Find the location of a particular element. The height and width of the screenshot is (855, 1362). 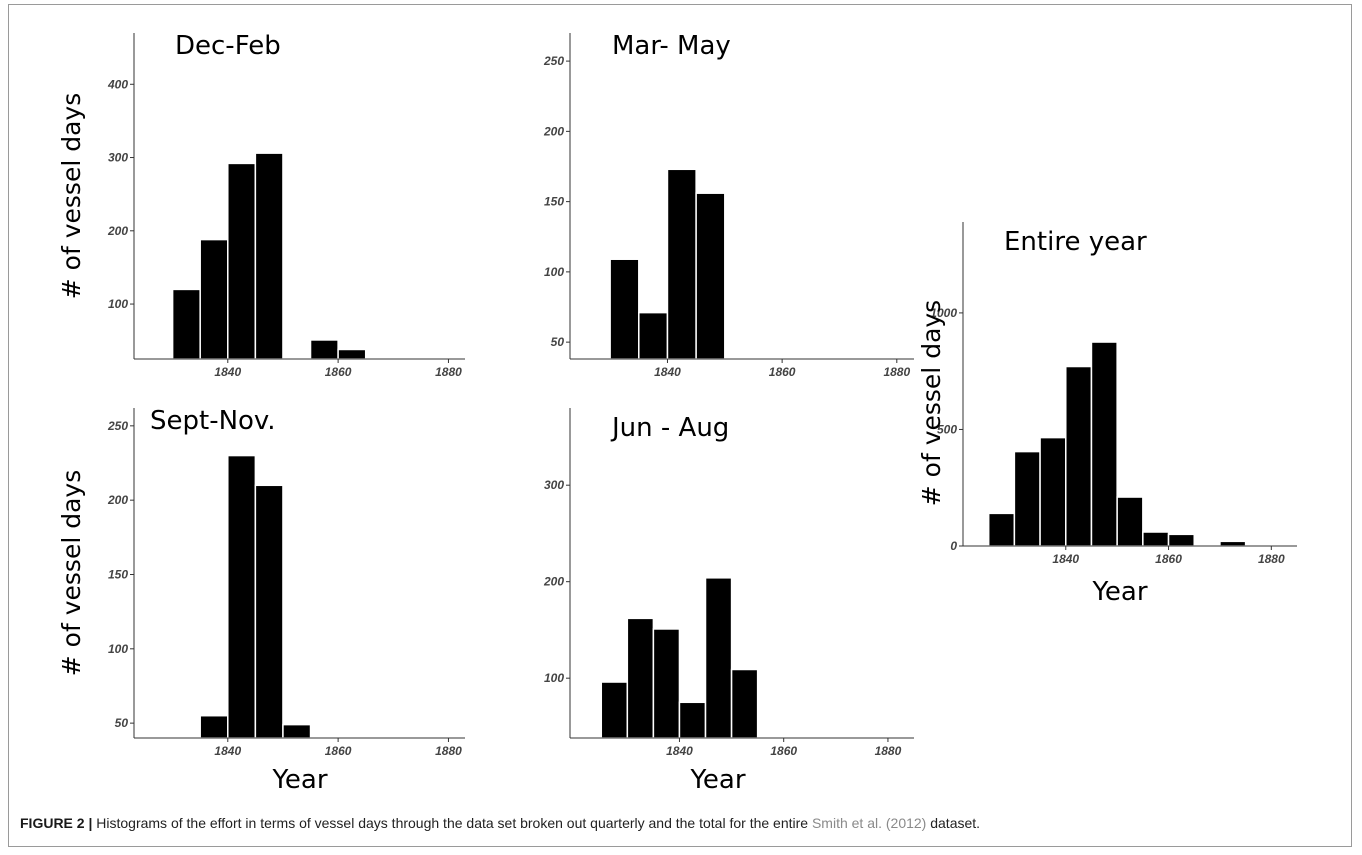

y-tick-label: 0 is located at coordinates (953, 546).